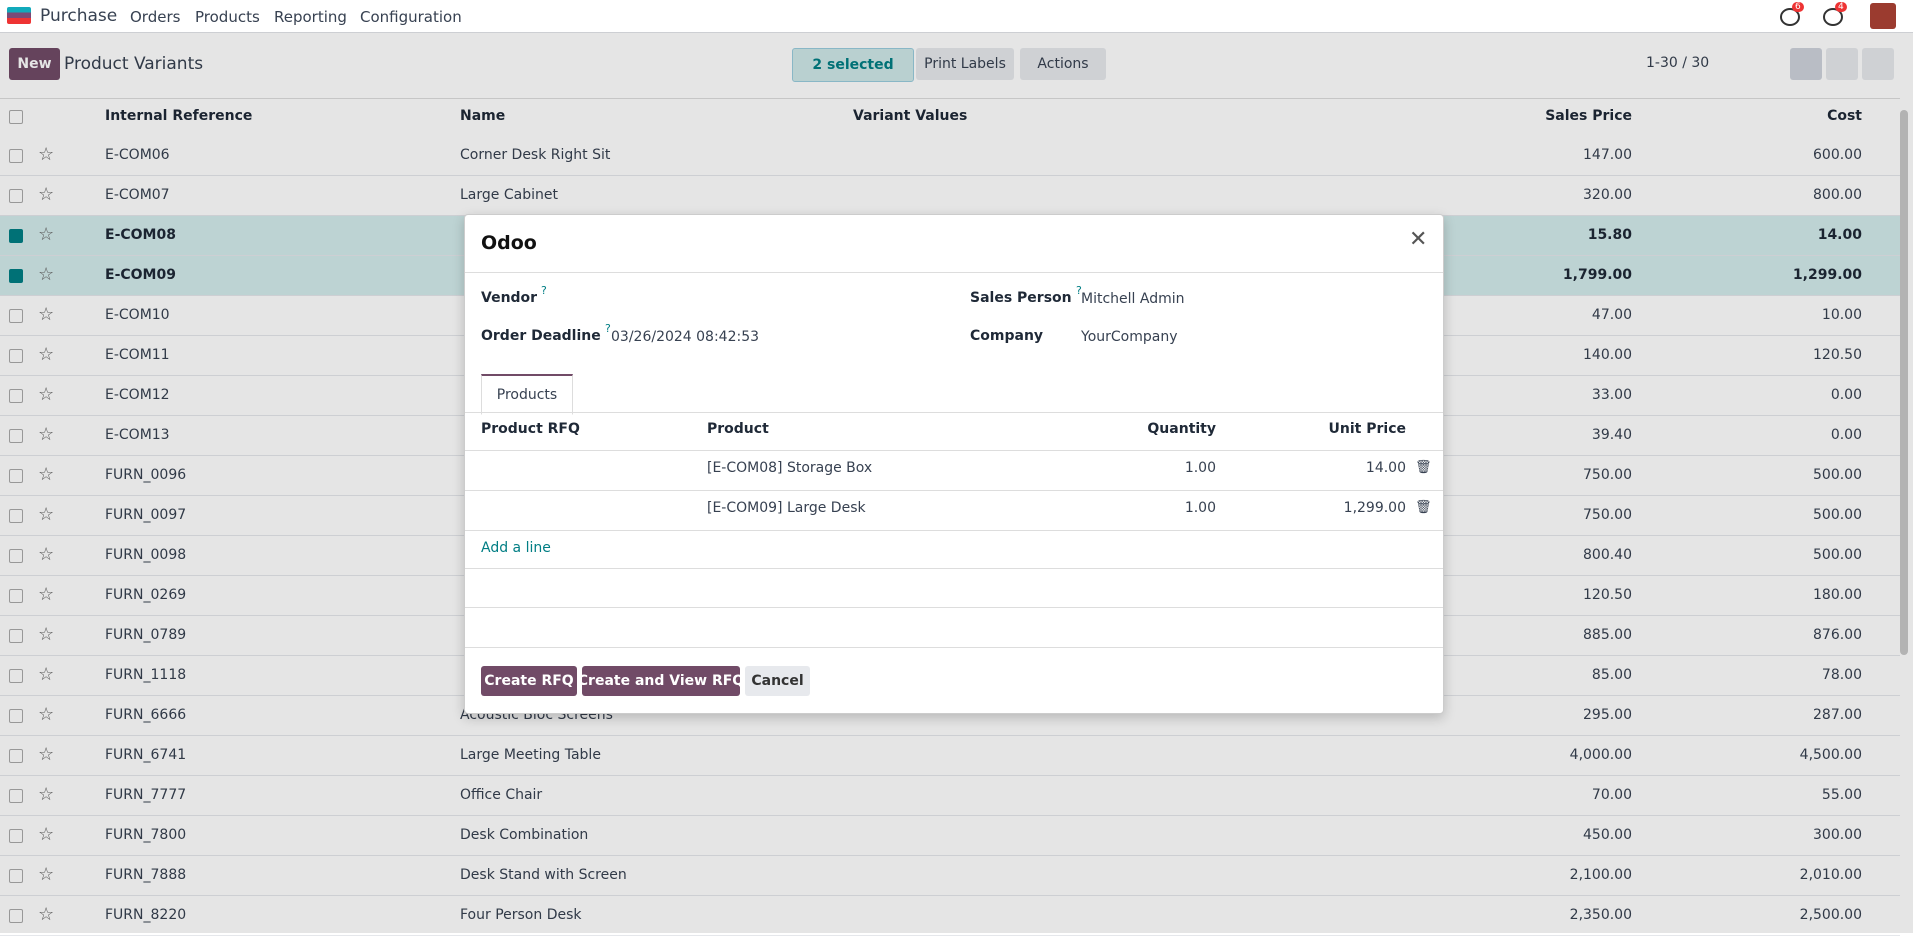  I want to click on column-header: Product, so click(738, 429).